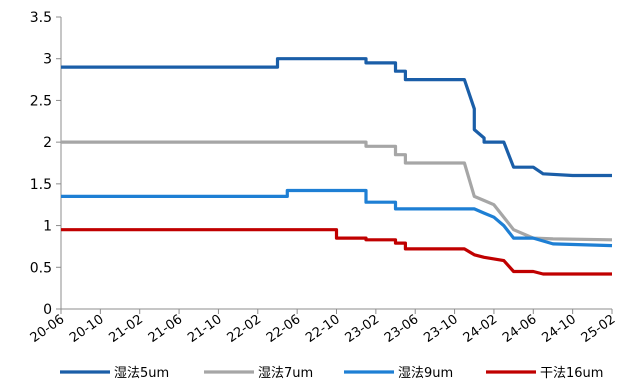  What do you see at coordinates (599, 329) in the screenshot?
I see `x-tick-label: 25-02` at bounding box center [599, 329].